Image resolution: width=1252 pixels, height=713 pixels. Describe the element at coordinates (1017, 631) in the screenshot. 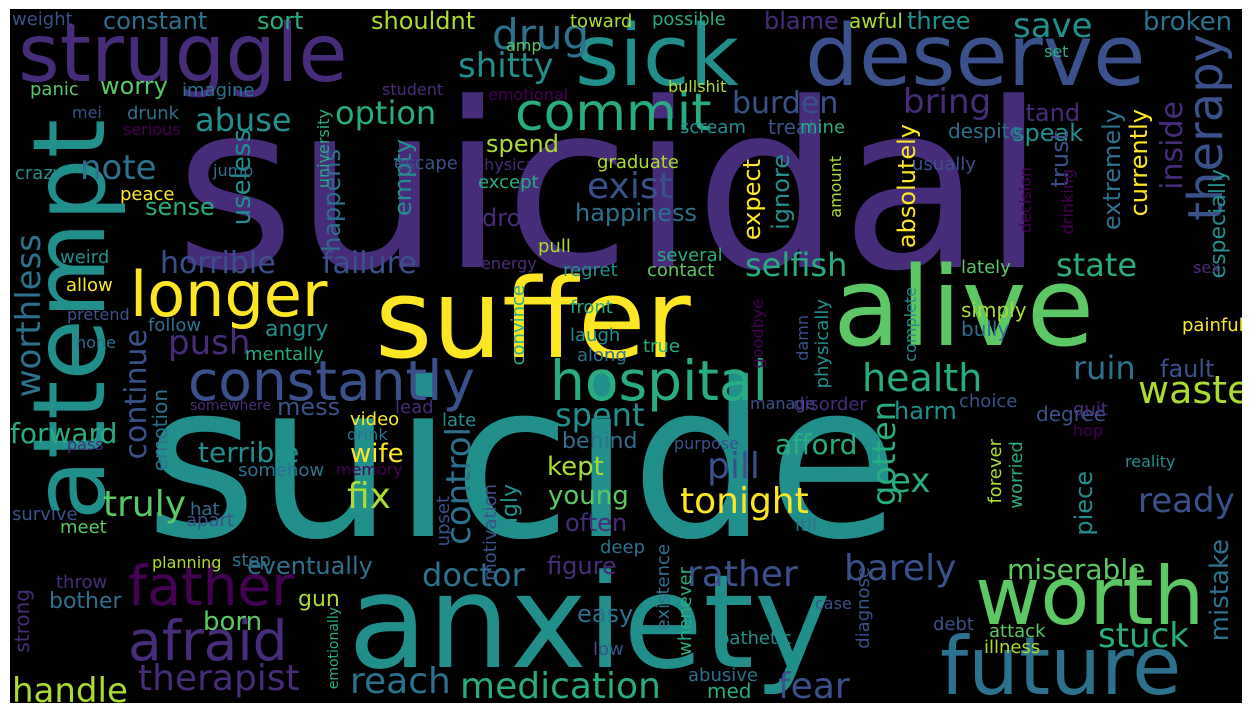

I see `word-attack: attack` at that location.